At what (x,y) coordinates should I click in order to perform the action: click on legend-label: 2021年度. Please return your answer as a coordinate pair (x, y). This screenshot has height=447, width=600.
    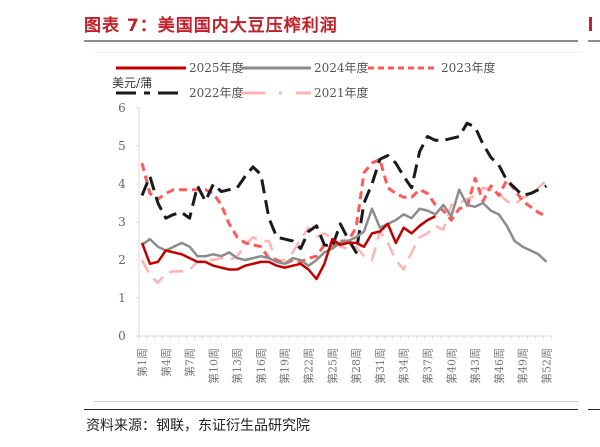
    Looking at the image, I should click on (341, 92).